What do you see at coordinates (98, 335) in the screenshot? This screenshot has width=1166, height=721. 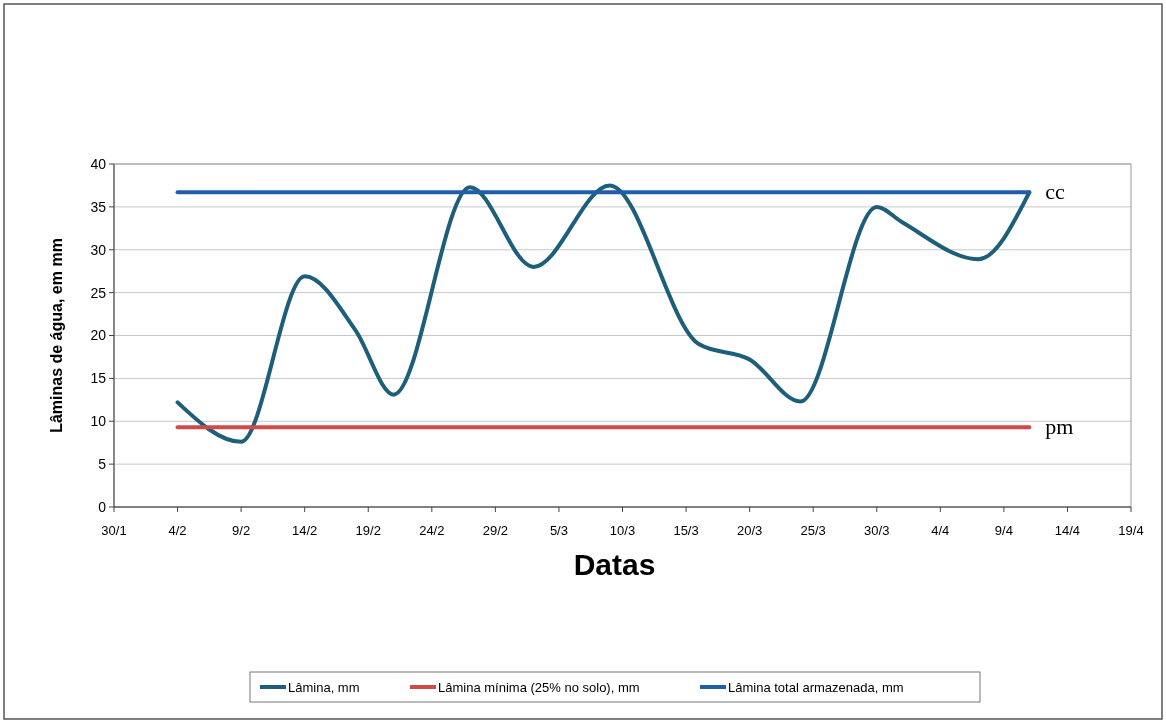 I see `y-tick-label: 20` at bounding box center [98, 335].